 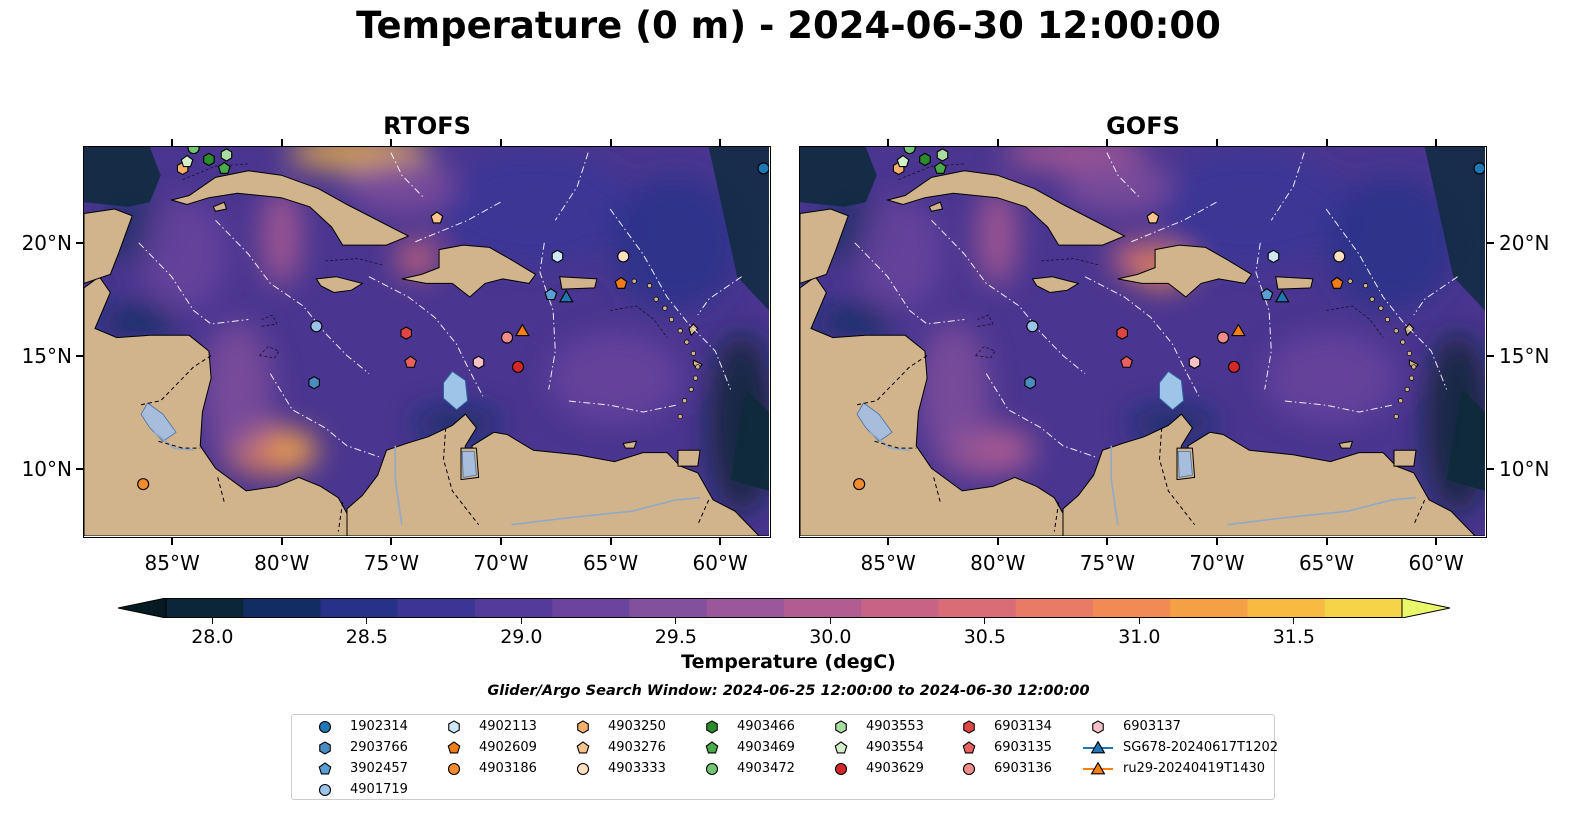 I want to click on legend-label: 4903469, so click(x=766, y=747).